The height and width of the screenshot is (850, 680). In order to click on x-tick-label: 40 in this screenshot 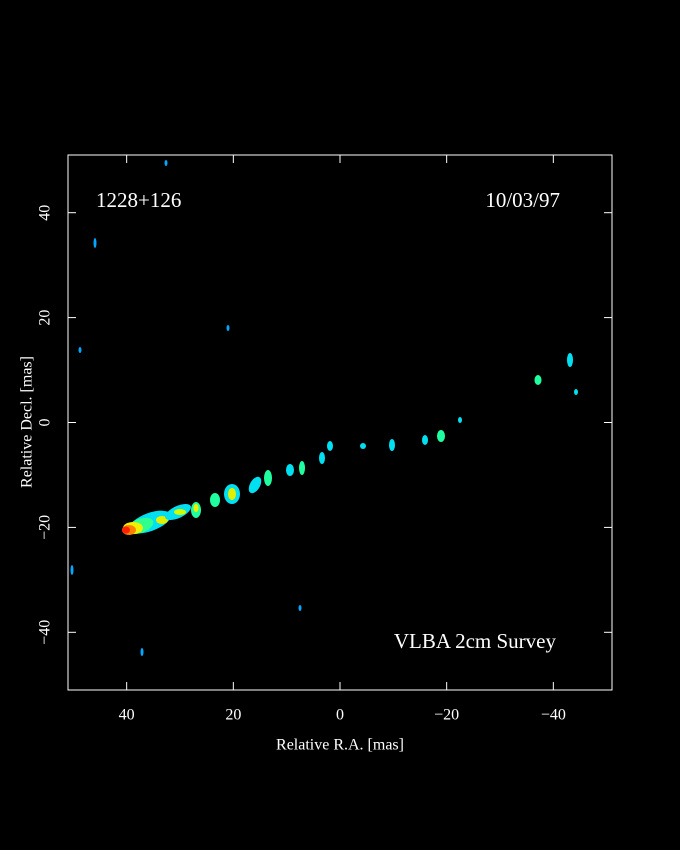, I will do `click(127, 715)`.